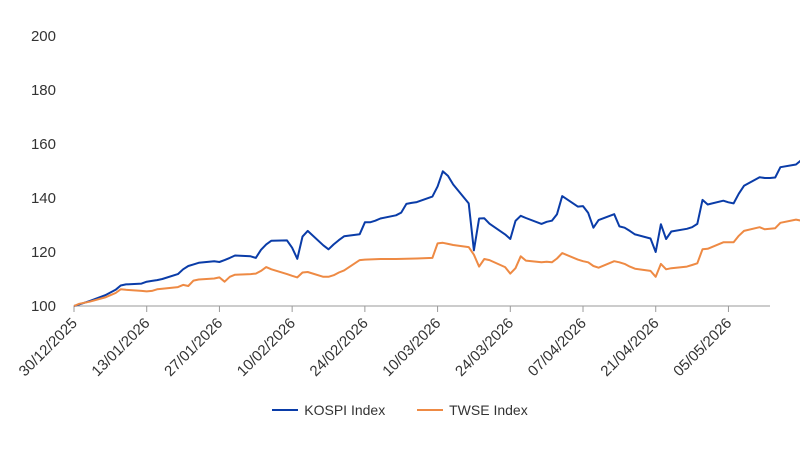 The height and width of the screenshot is (450, 800). Describe the element at coordinates (266, 347) in the screenshot. I see `x-tick-label: 10/02/2026` at that location.